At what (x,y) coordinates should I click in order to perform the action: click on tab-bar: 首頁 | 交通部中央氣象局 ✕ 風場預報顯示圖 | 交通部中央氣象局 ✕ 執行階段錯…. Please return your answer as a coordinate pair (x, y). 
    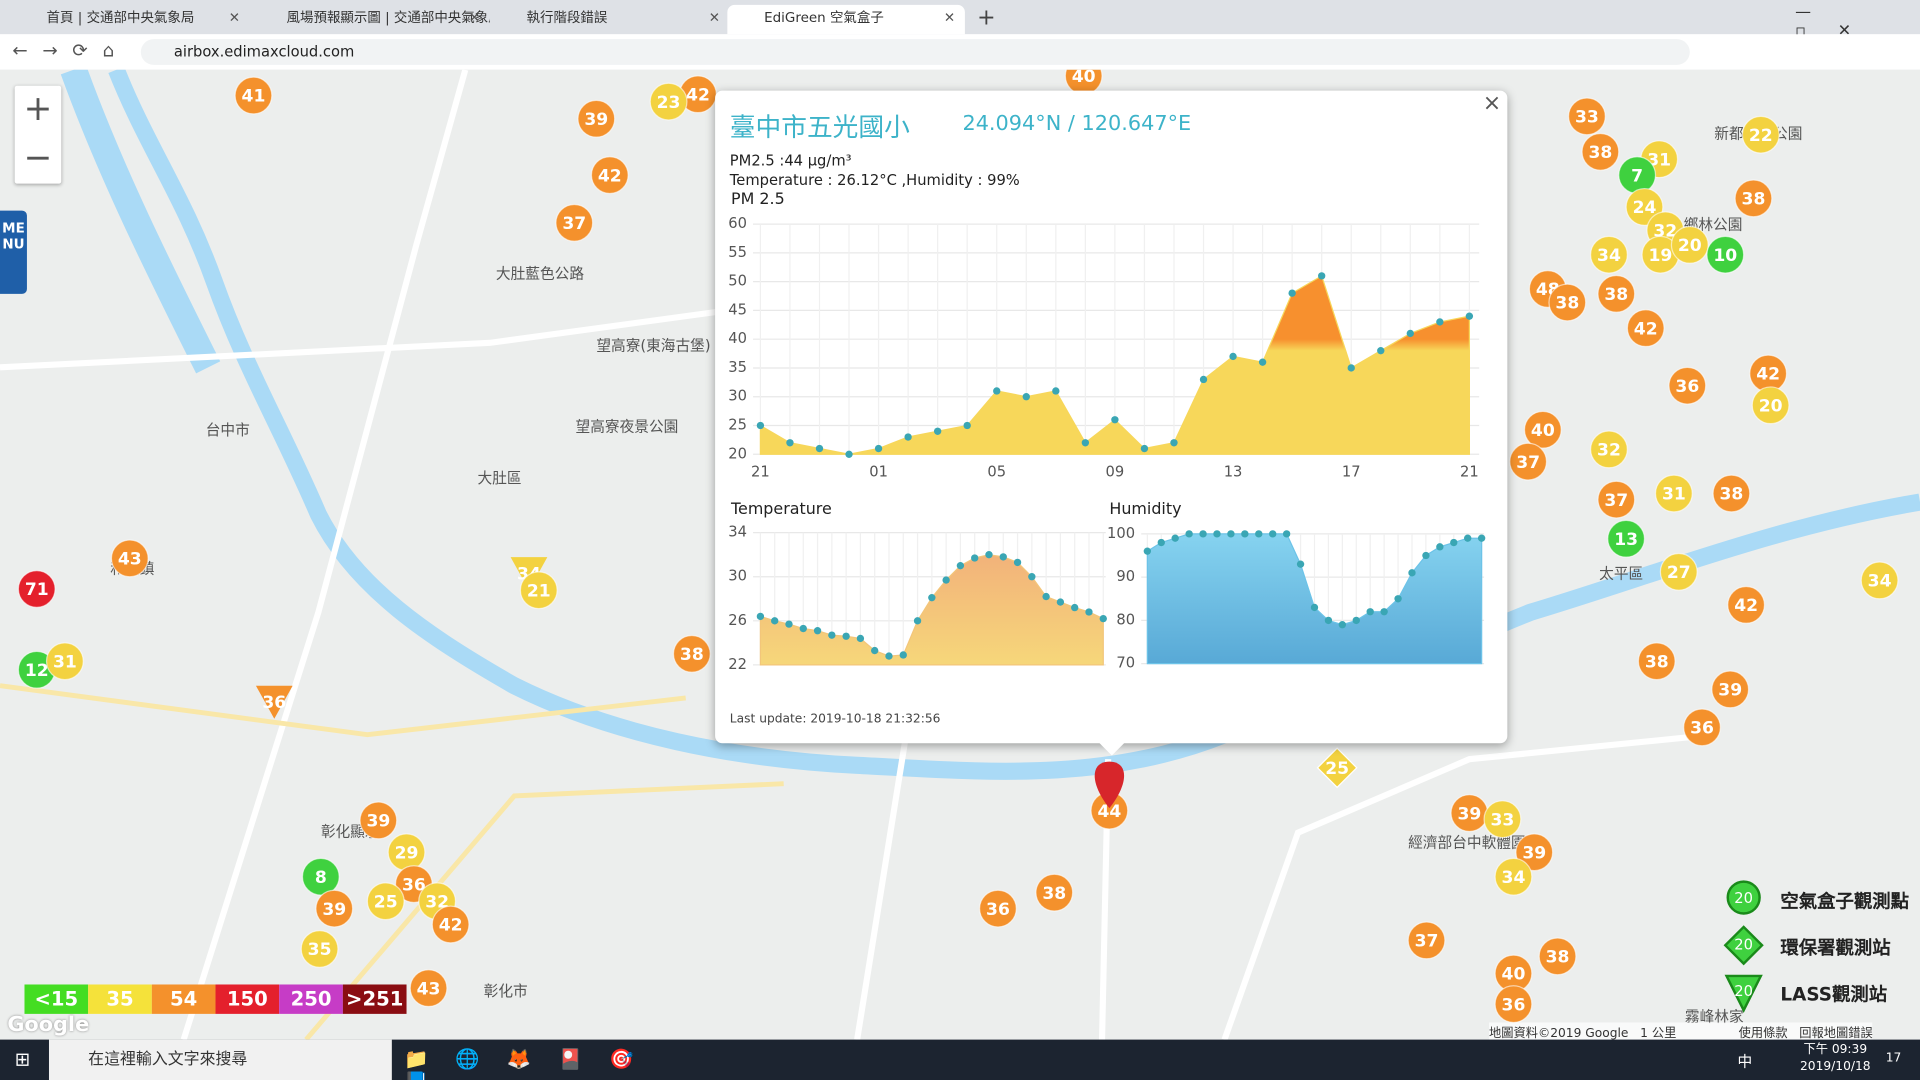
    Looking at the image, I should click on (960, 20).